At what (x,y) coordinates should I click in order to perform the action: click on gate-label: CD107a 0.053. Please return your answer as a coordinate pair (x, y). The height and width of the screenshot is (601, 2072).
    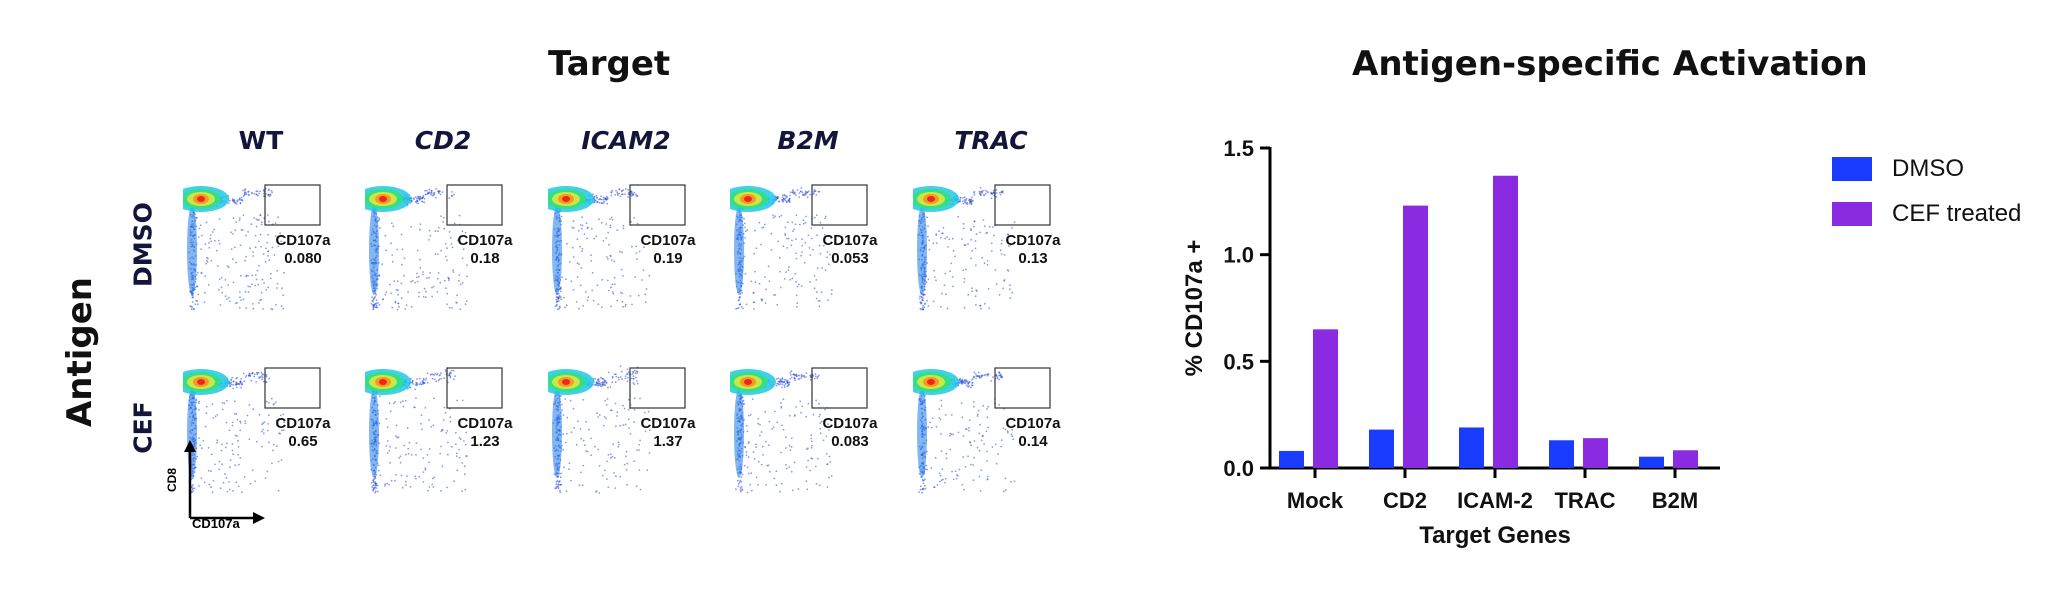
    Looking at the image, I should click on (850, 250).